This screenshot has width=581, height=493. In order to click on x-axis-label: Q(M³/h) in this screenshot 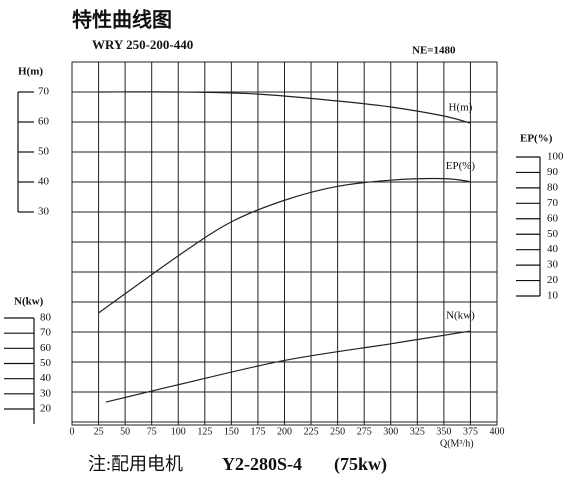, I will do `click(457, 443)`.